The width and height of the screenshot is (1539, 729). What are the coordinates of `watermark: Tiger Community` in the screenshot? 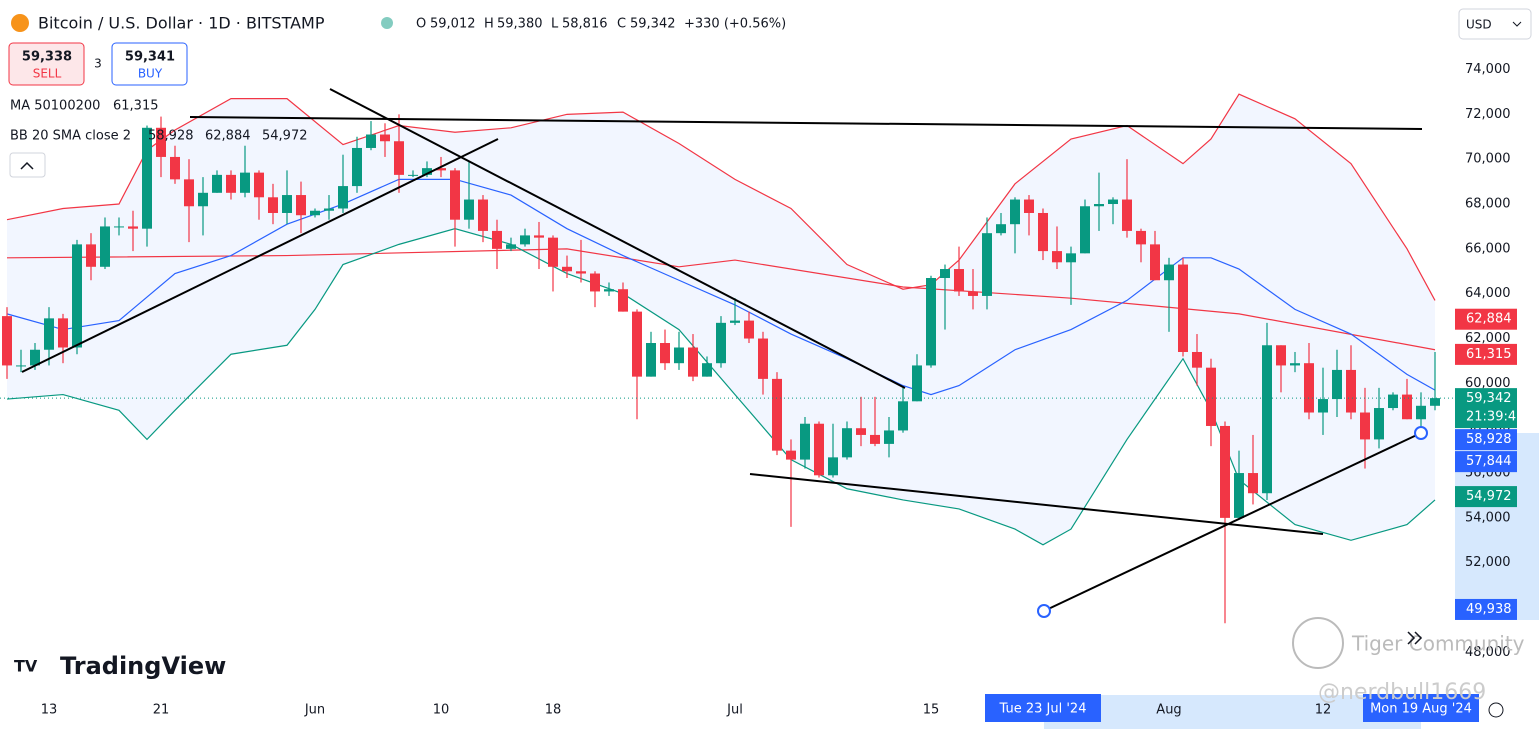 It's located at (1438, 644).